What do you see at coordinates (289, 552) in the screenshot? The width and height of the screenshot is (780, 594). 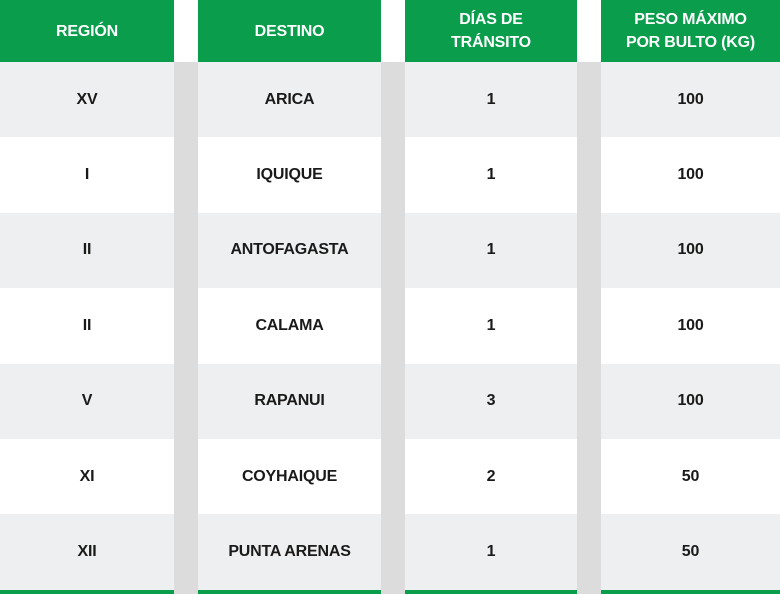 I see `cell-destino: PUNTA ARENAS` at bounding box center [289, 552].